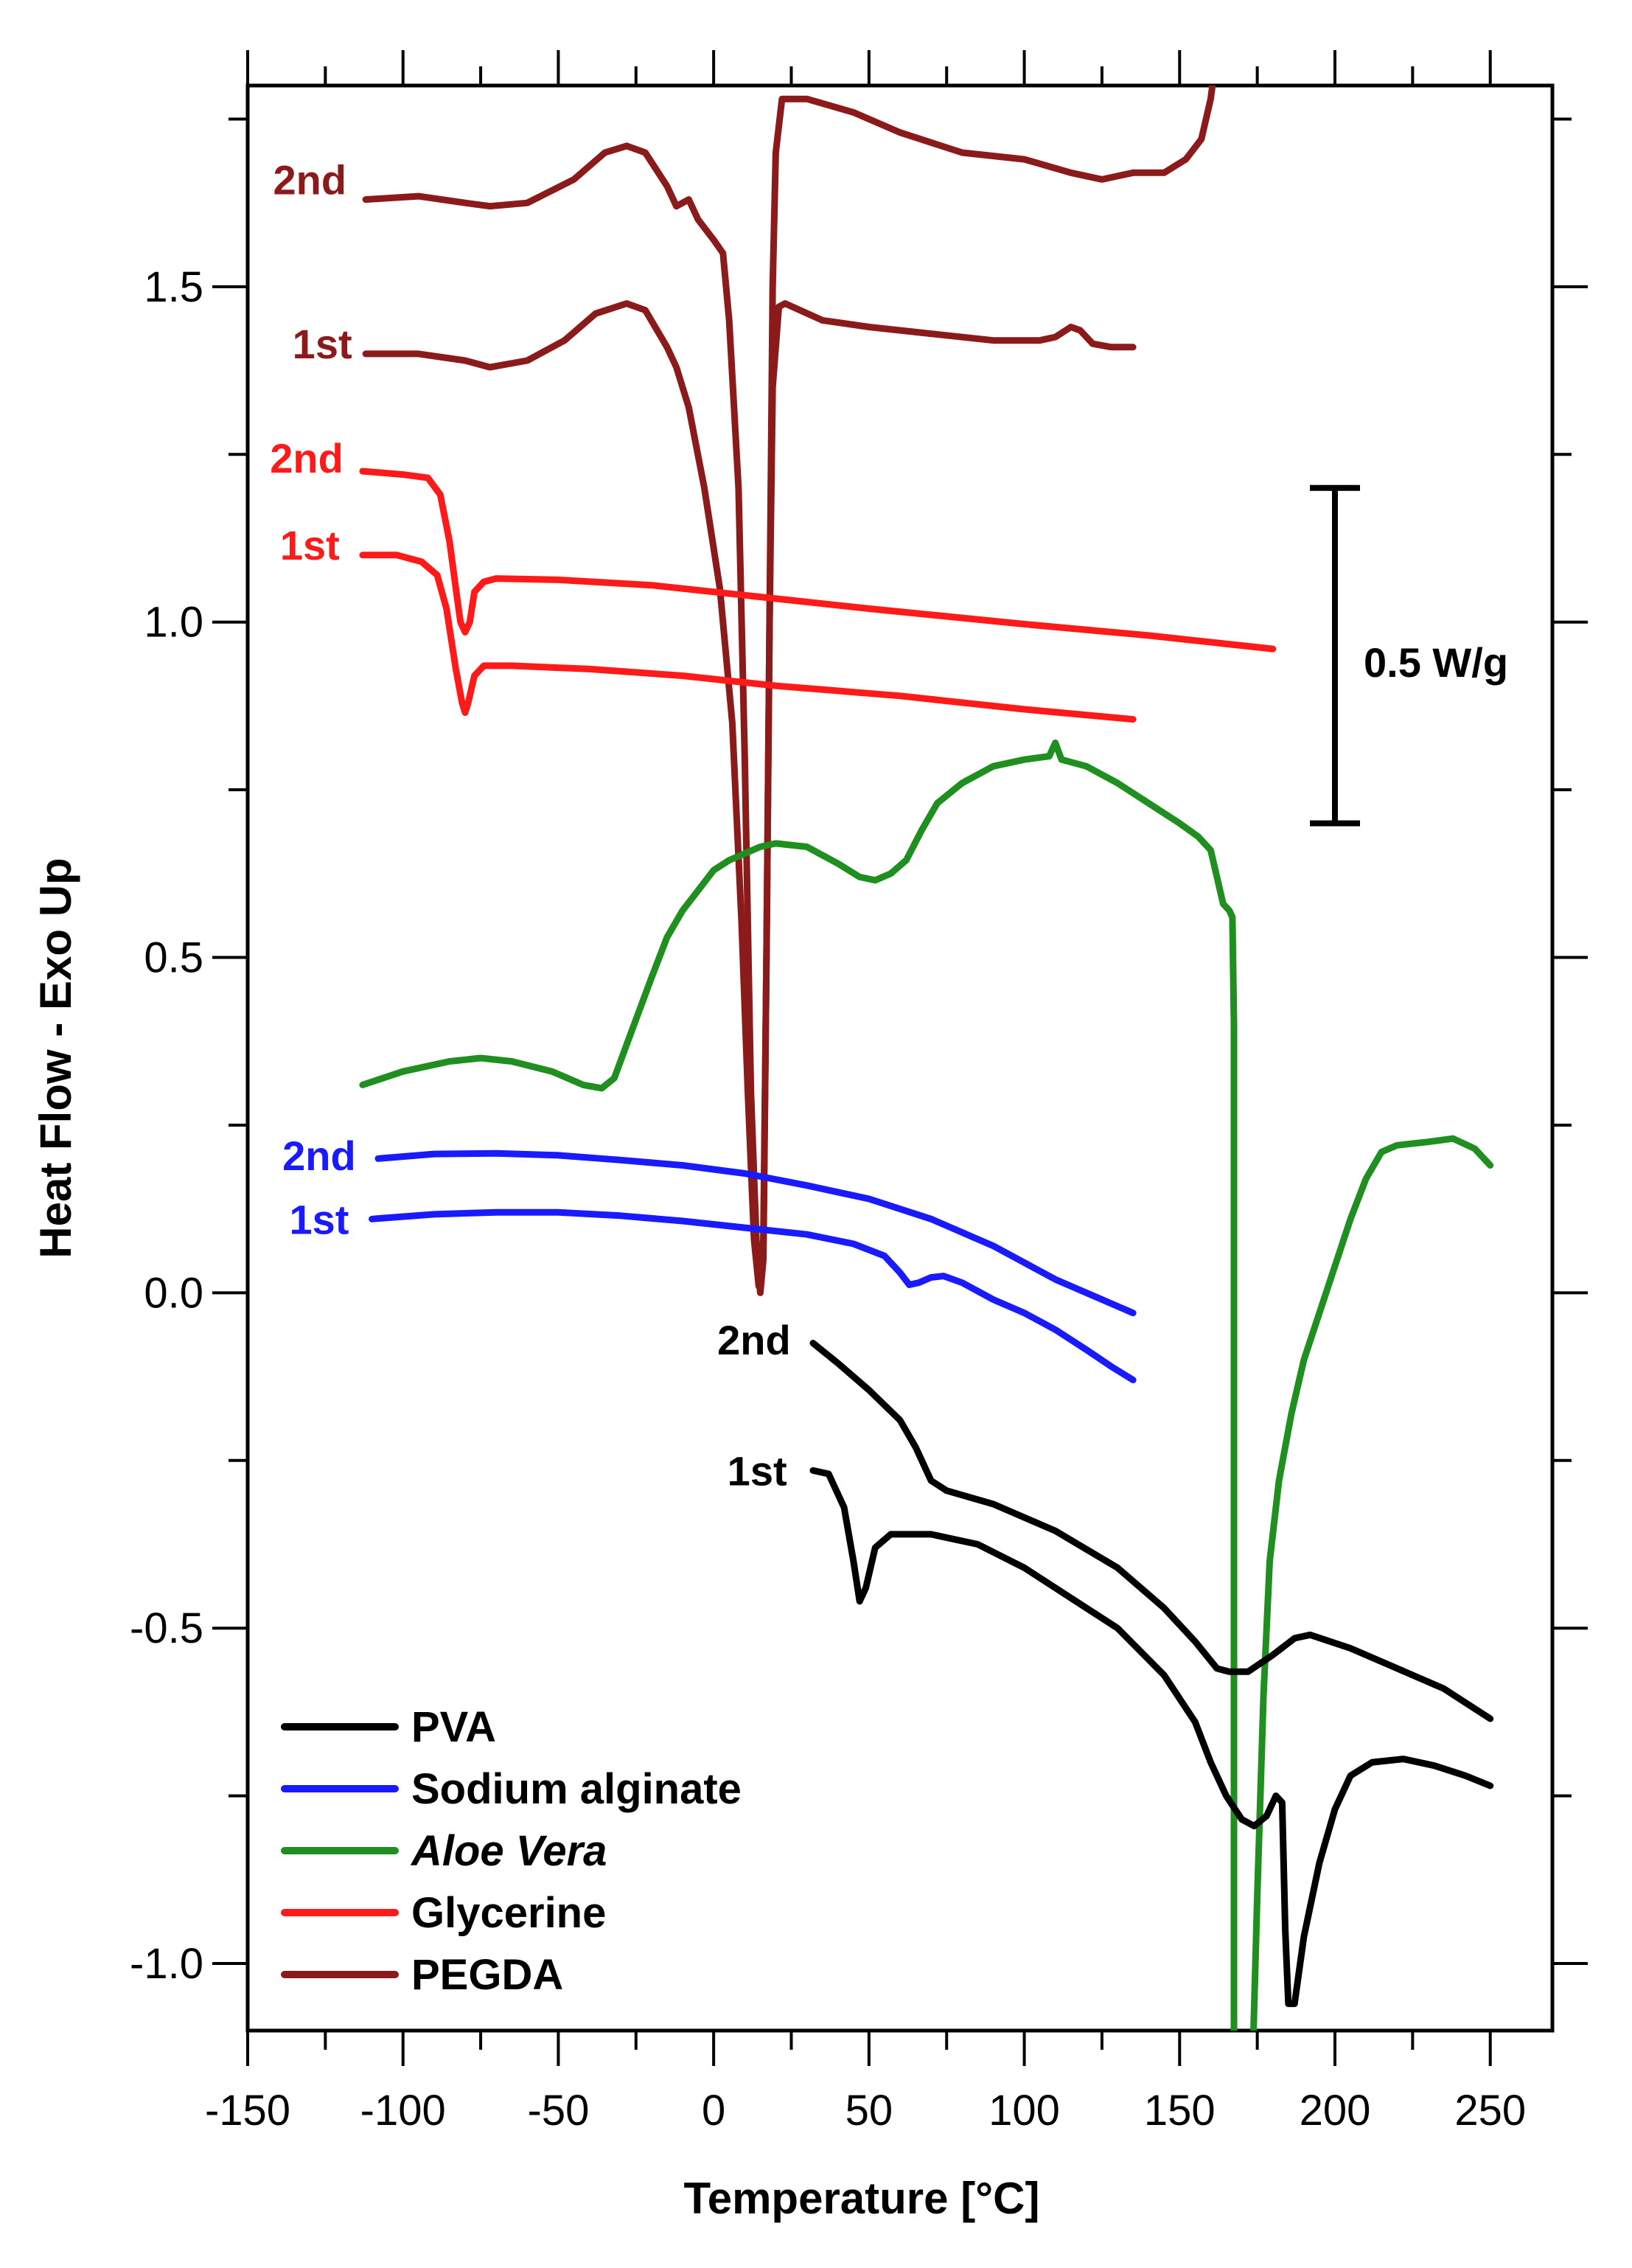 The width and height of the screenshot is (1632, 2268). Describe the element at coordinates (453, 1727) in the screenshot. I see `legend-label-0: PVA` at that location.